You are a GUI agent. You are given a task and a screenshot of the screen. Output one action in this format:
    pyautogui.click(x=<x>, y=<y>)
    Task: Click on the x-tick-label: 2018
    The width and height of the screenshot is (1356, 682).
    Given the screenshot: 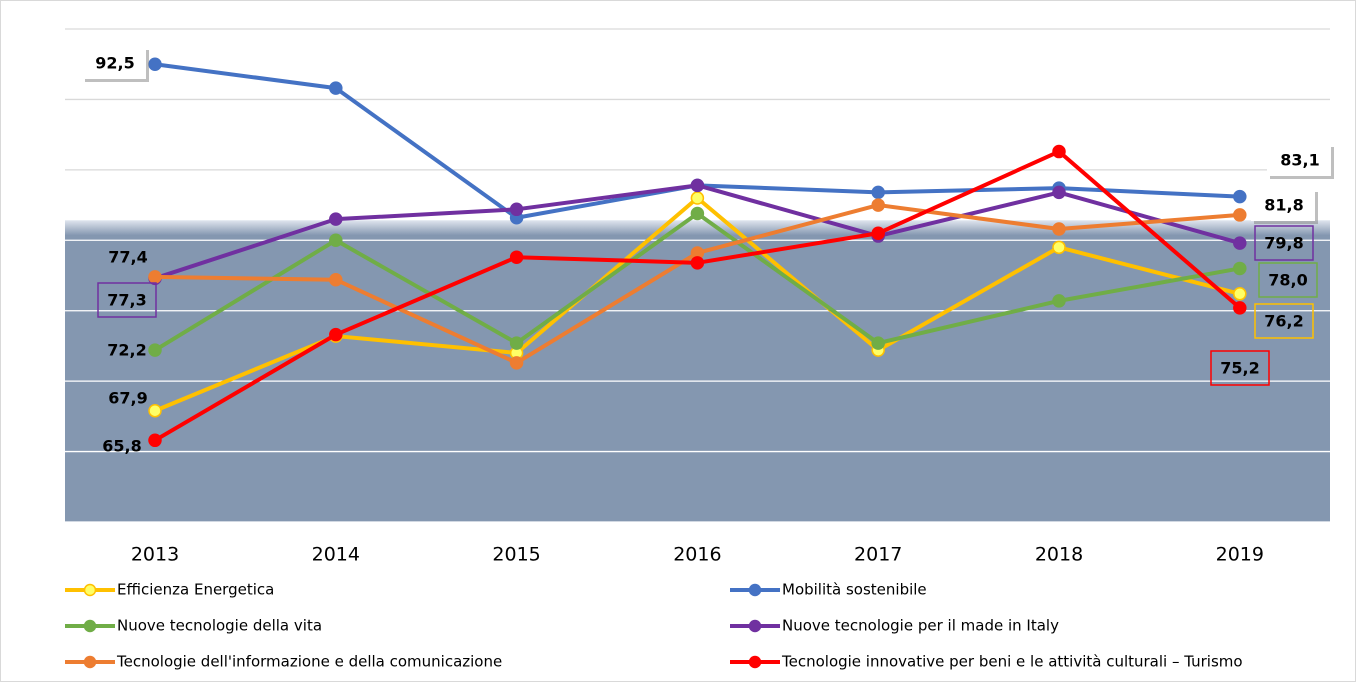 What is the action you would take?
    pyautogui.click(x=1059, y=555)
    